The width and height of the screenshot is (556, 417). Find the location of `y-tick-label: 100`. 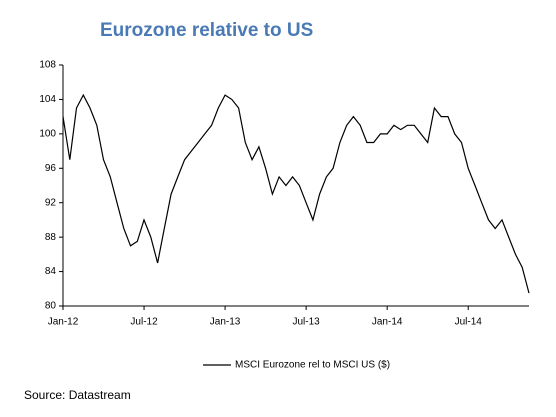

y-tick-label: 100 is located at coordinates (47, 133).